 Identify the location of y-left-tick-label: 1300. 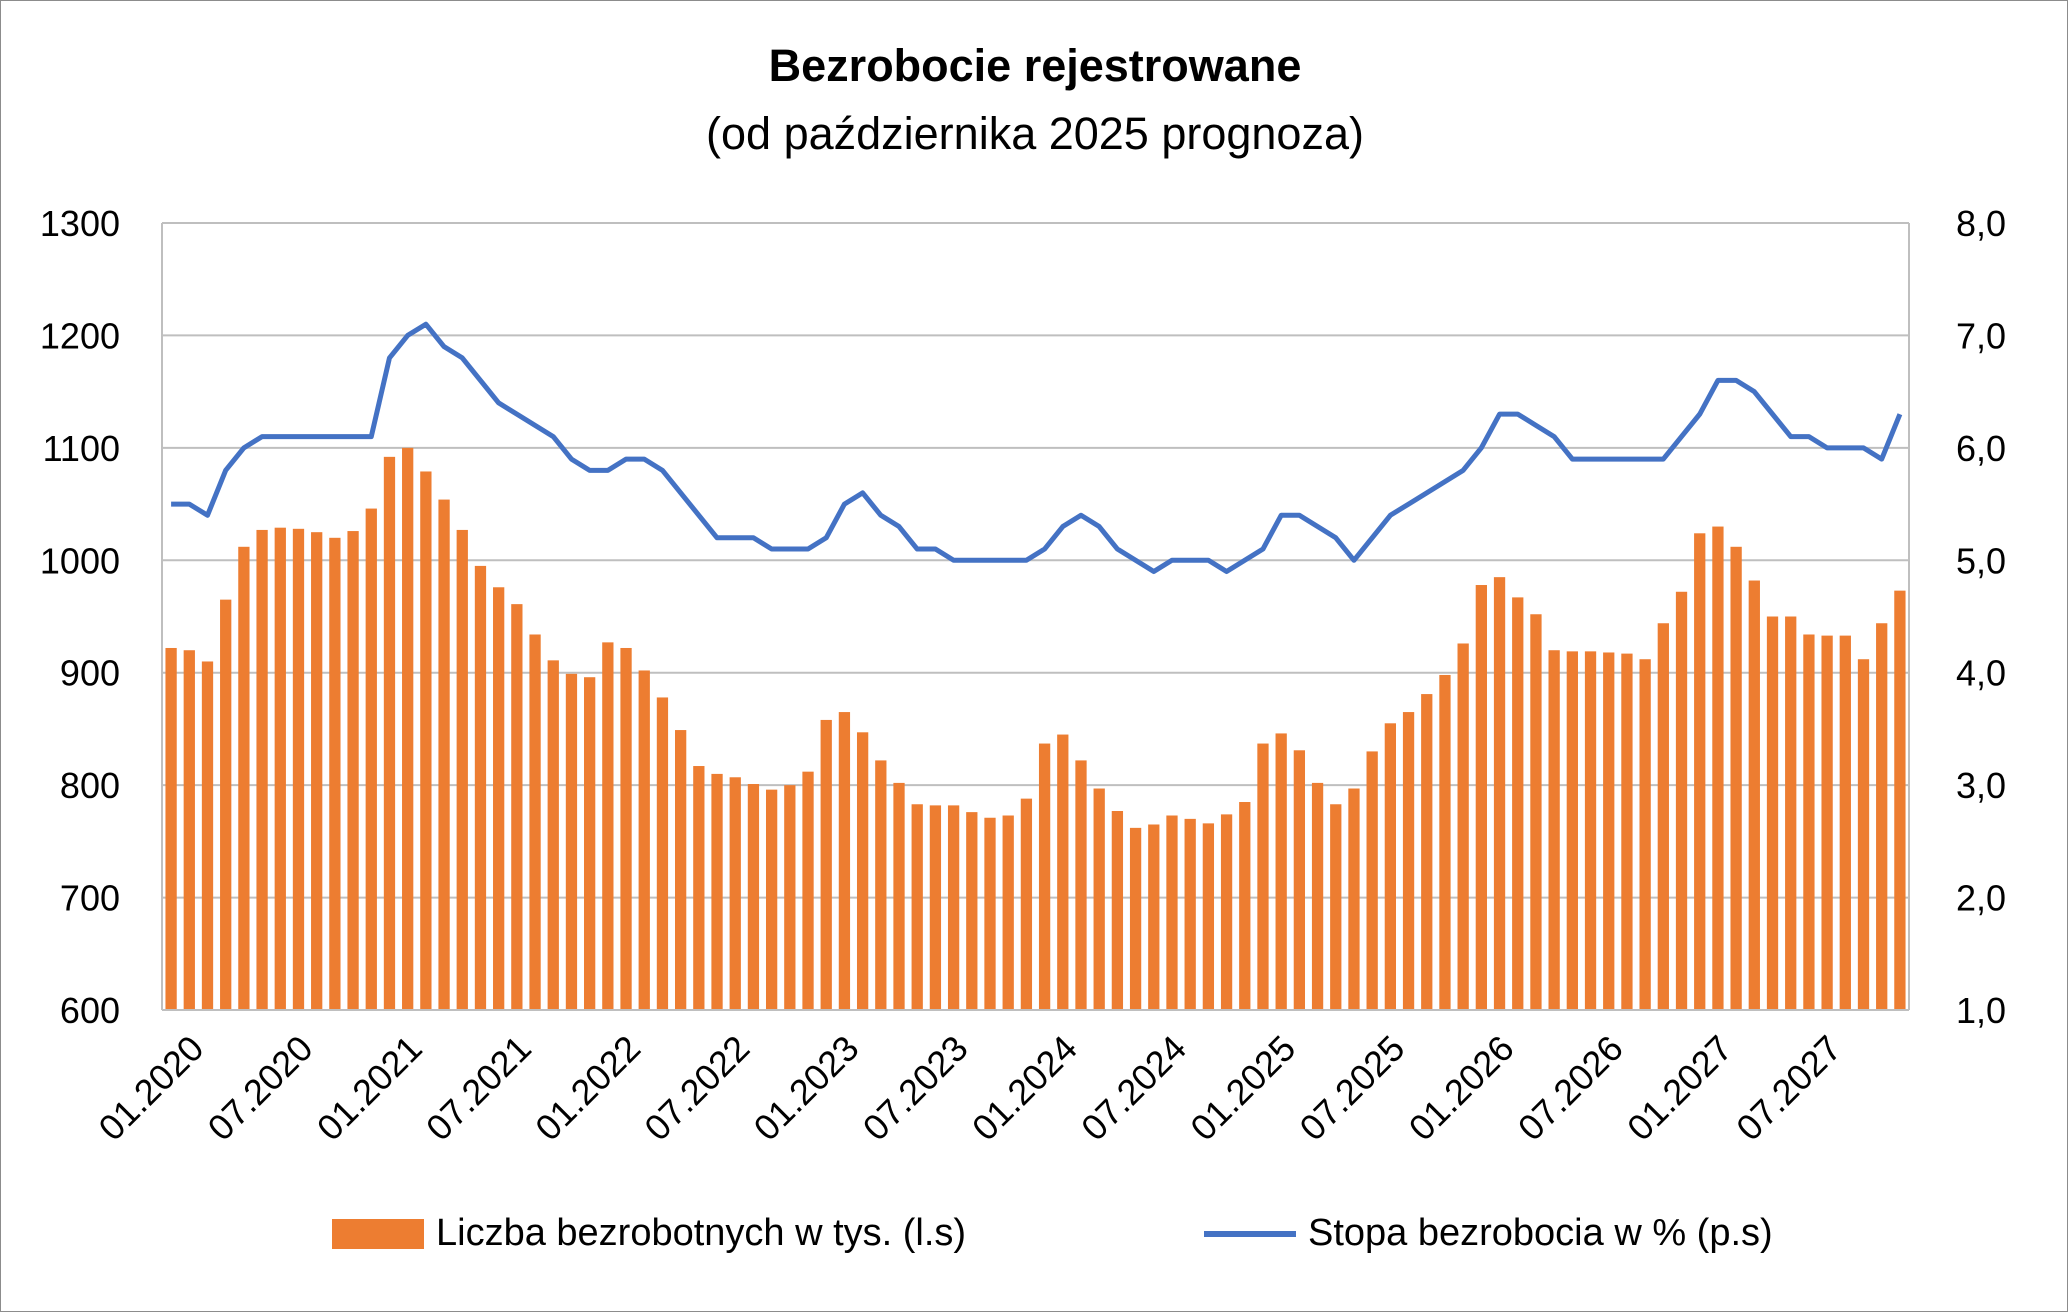
(80, 223).